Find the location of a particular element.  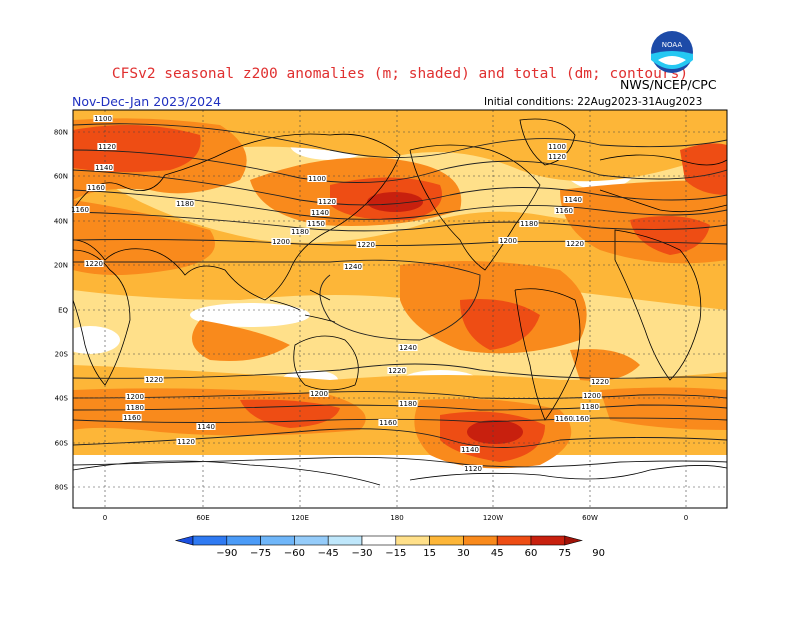

colorbar-label: −30 is located at coordinates (361, 553).